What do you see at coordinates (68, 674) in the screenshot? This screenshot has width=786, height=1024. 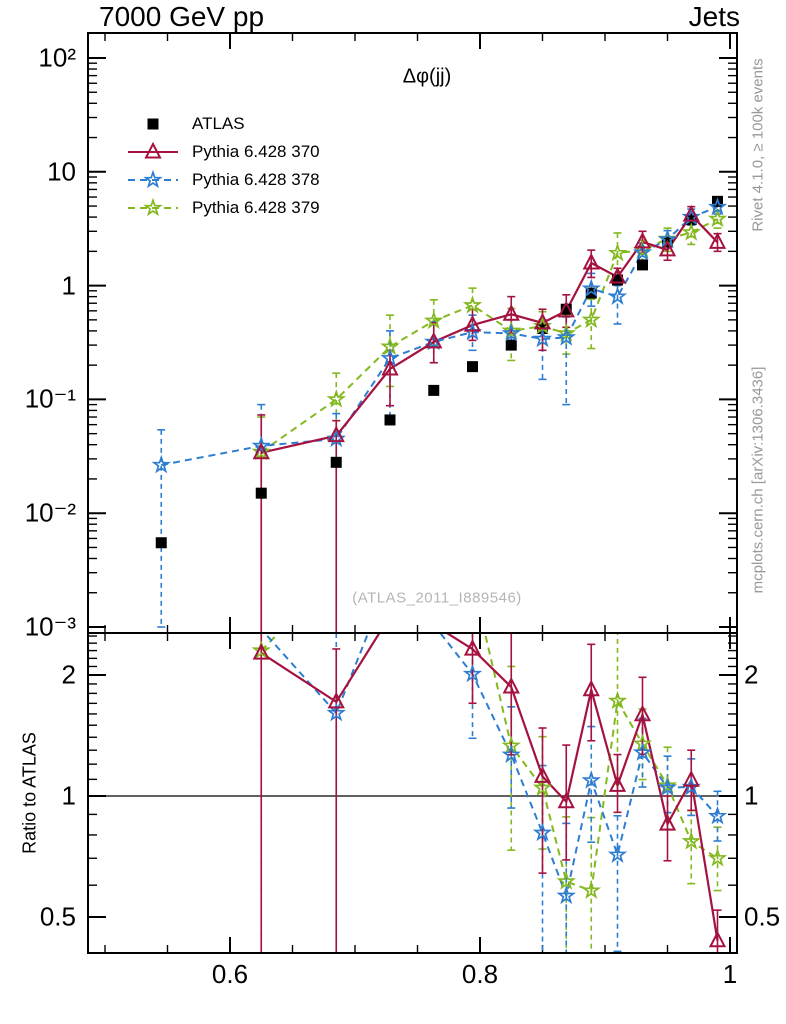 I see `ratio-tick-label-2-left: 2` at bounding box center [68, 674].